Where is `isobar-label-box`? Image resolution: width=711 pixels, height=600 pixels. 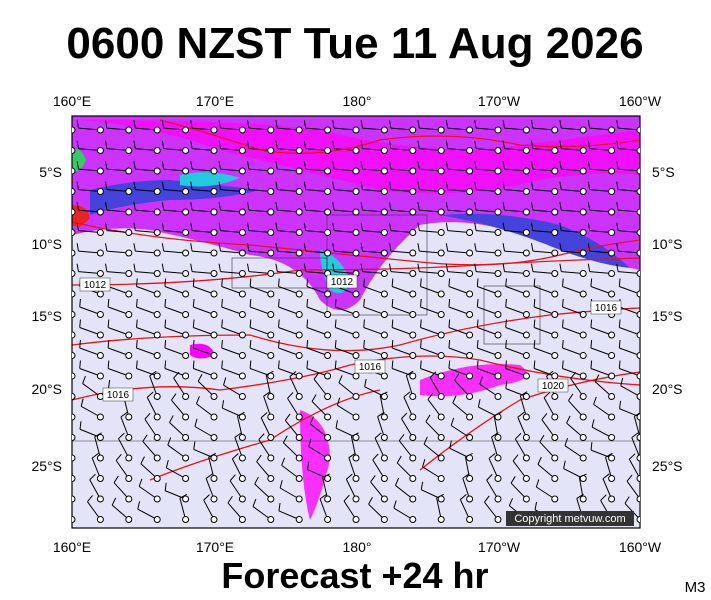
isobar-label-box is located at coordinates (606, 307).